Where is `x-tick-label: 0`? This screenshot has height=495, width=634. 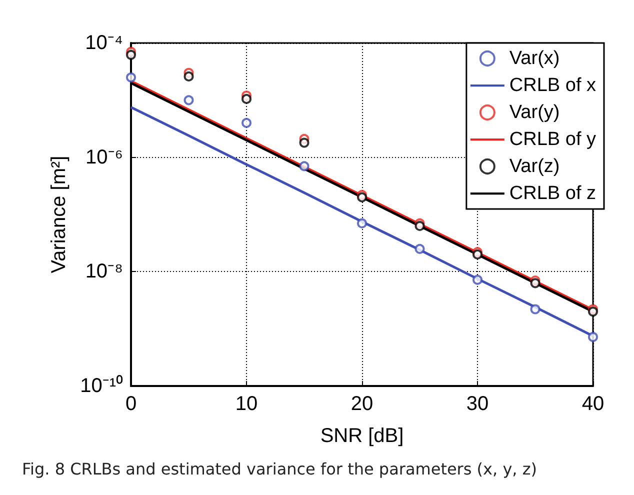 x-tick-label: 0 is located at coordinates (131, 404).